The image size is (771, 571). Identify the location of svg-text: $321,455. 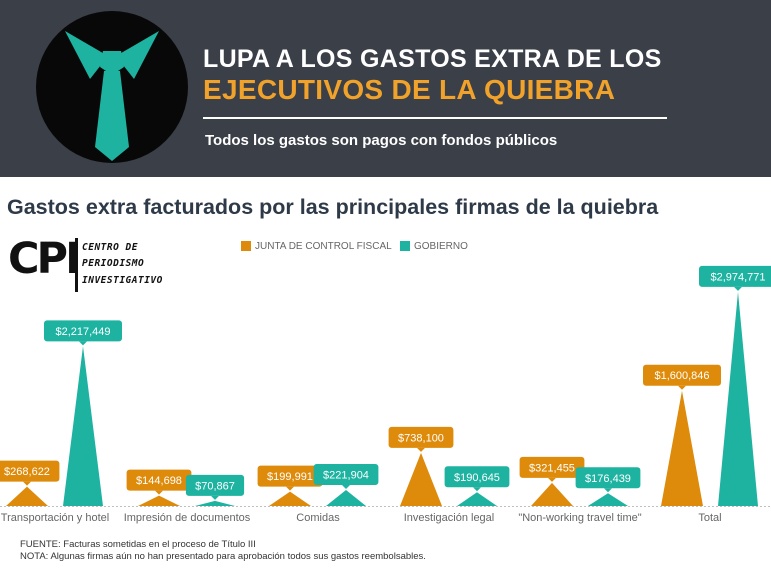
(552, 468).